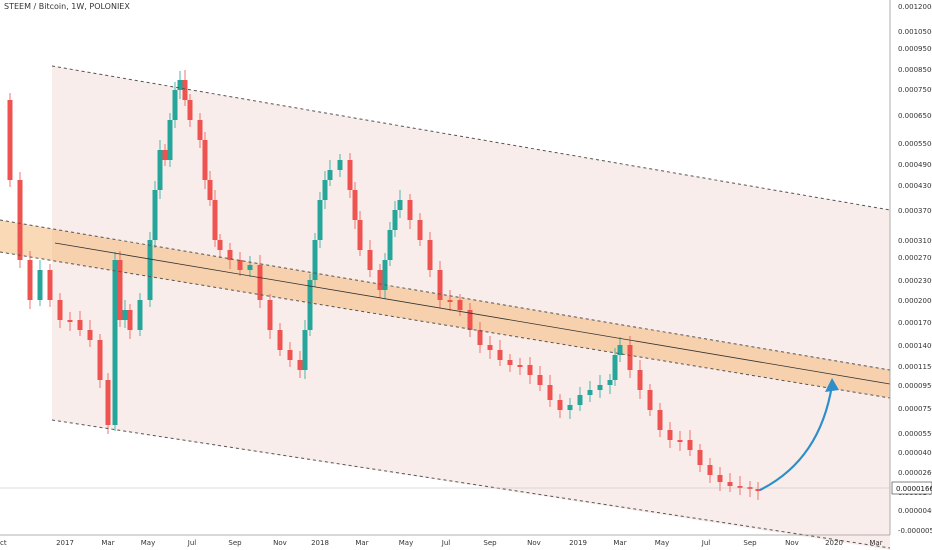  I want to click on y-tick-label: 0.00105000, so click(915, 32).